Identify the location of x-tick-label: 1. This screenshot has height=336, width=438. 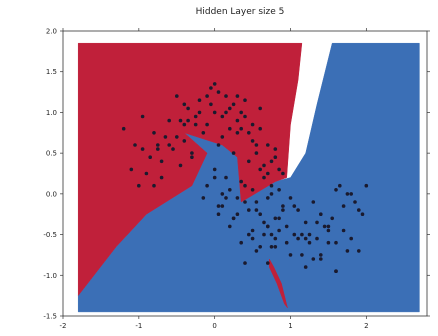
(290, 326).